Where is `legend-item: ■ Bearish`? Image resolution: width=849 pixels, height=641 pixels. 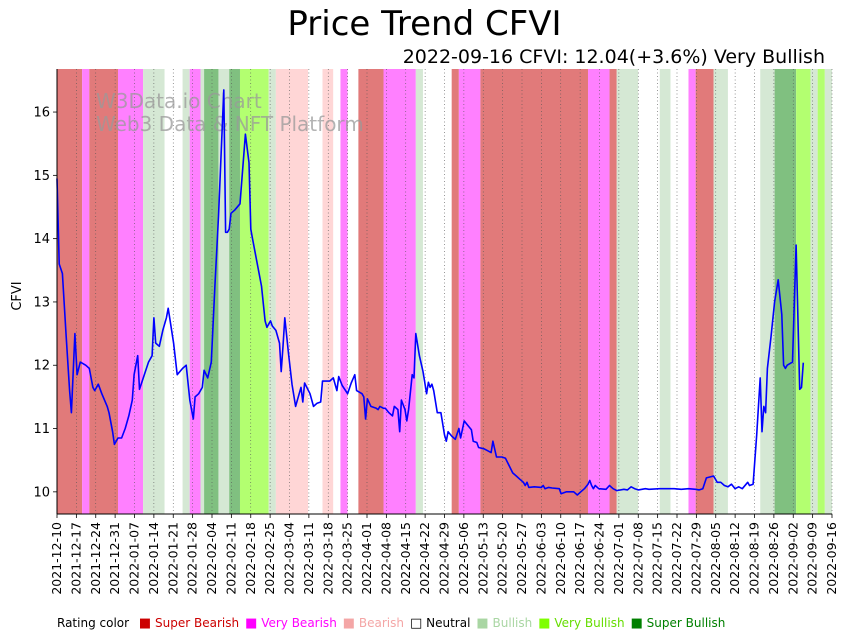
legend-item: ■ Bearish is located at coordinates (374, 623).